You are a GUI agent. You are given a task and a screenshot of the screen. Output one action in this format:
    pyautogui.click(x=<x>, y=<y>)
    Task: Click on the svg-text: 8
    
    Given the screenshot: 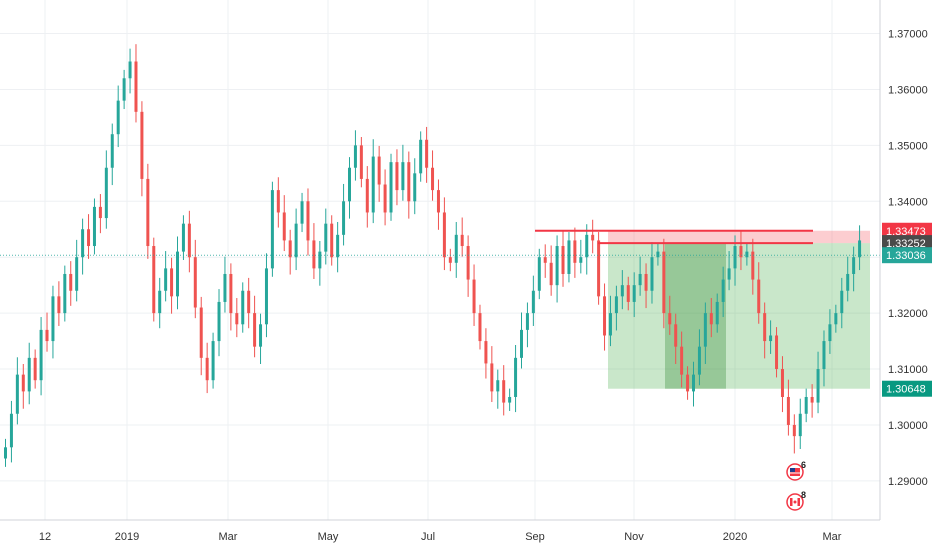 What is the action you would take?
    pyautogui.click(x=803, y=495)
    